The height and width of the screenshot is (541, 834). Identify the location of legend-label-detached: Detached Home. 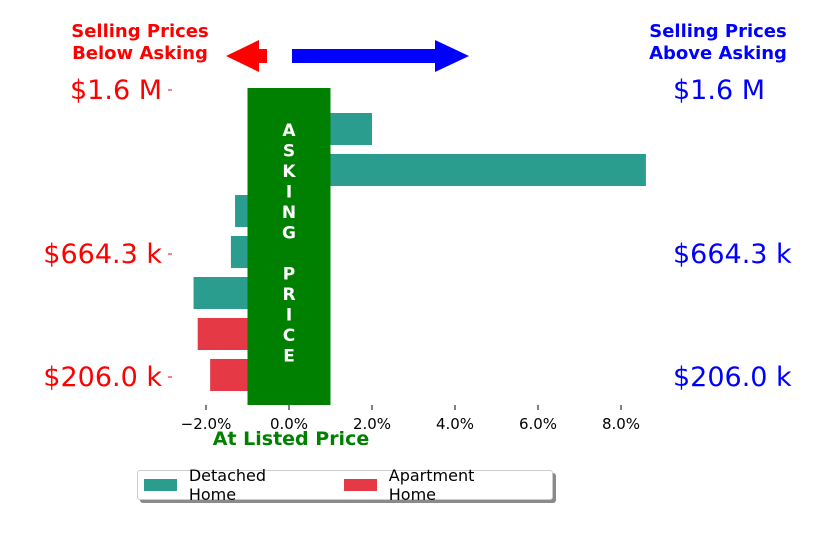
(227, 485).